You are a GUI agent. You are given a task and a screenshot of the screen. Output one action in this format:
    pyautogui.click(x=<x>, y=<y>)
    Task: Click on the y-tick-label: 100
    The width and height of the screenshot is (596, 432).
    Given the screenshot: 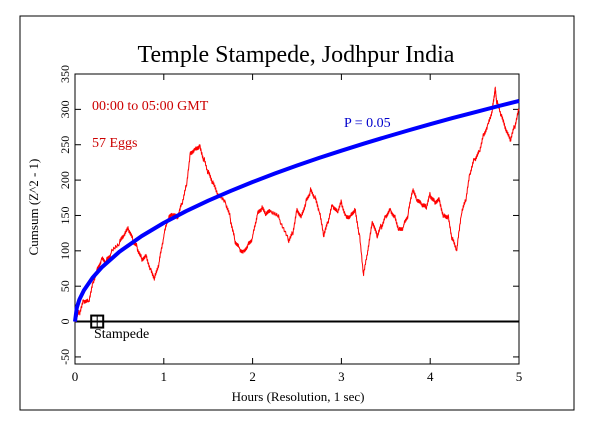 What is the action you would take?
    pyautogui.click(x=65, y=251)
    